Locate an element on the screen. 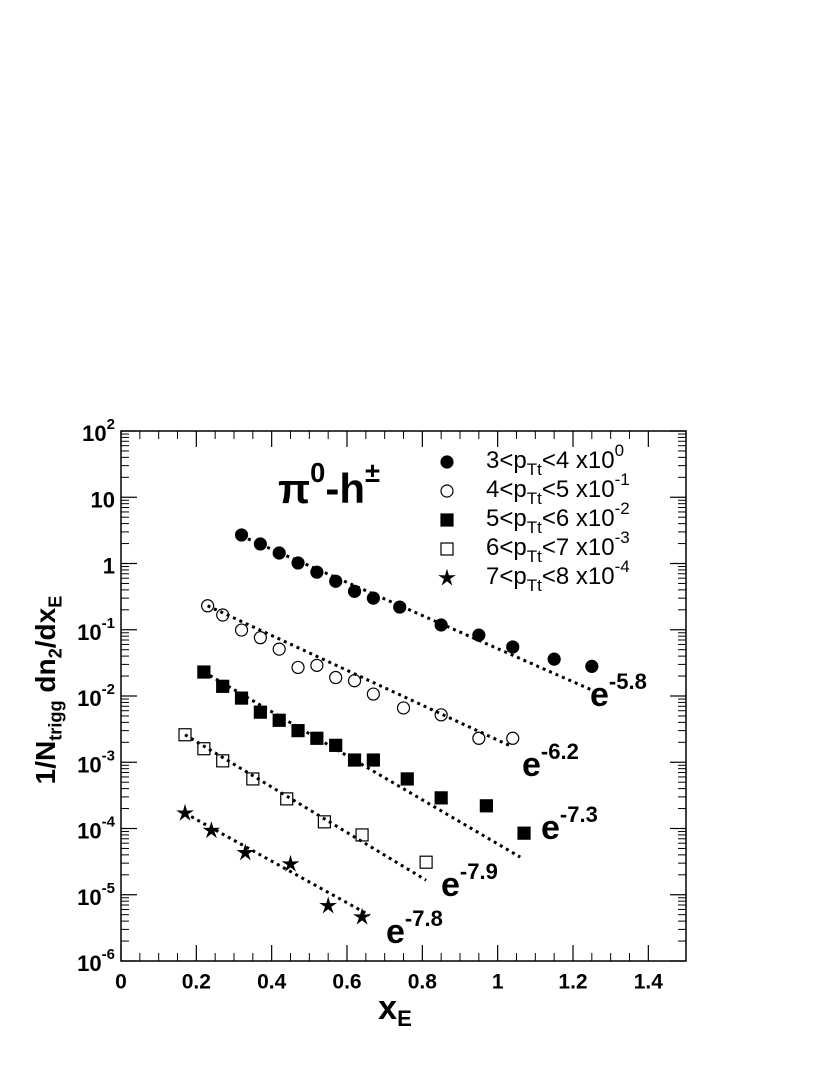 This screenshot has width=830, height=1075. chart-title-part: 0 is located at coordinates (317, 472).